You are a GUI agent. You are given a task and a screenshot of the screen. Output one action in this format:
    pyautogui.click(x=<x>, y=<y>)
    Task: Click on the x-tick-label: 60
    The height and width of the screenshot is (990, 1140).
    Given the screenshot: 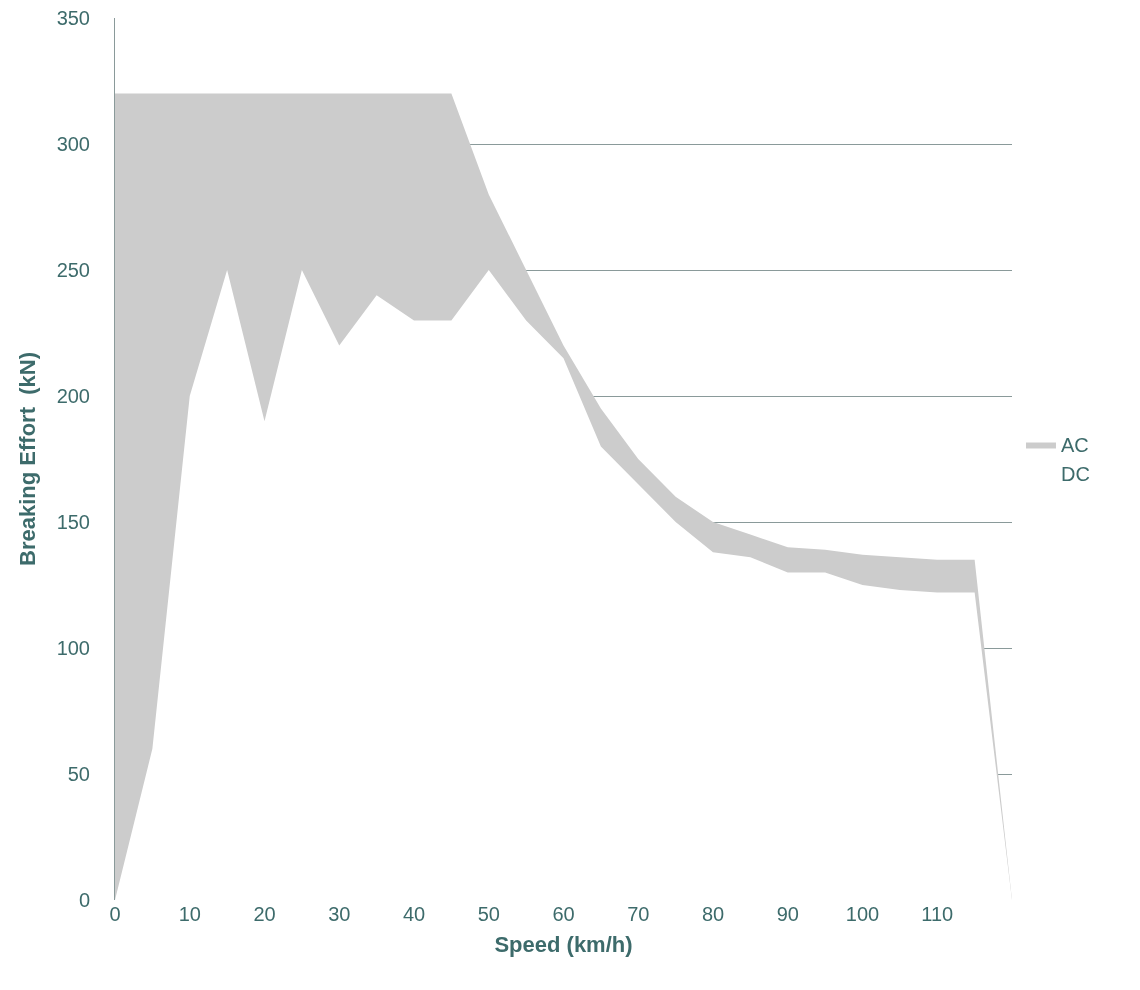 What is the action you would take?
    pyautogui.click(x=563, y=914)
    